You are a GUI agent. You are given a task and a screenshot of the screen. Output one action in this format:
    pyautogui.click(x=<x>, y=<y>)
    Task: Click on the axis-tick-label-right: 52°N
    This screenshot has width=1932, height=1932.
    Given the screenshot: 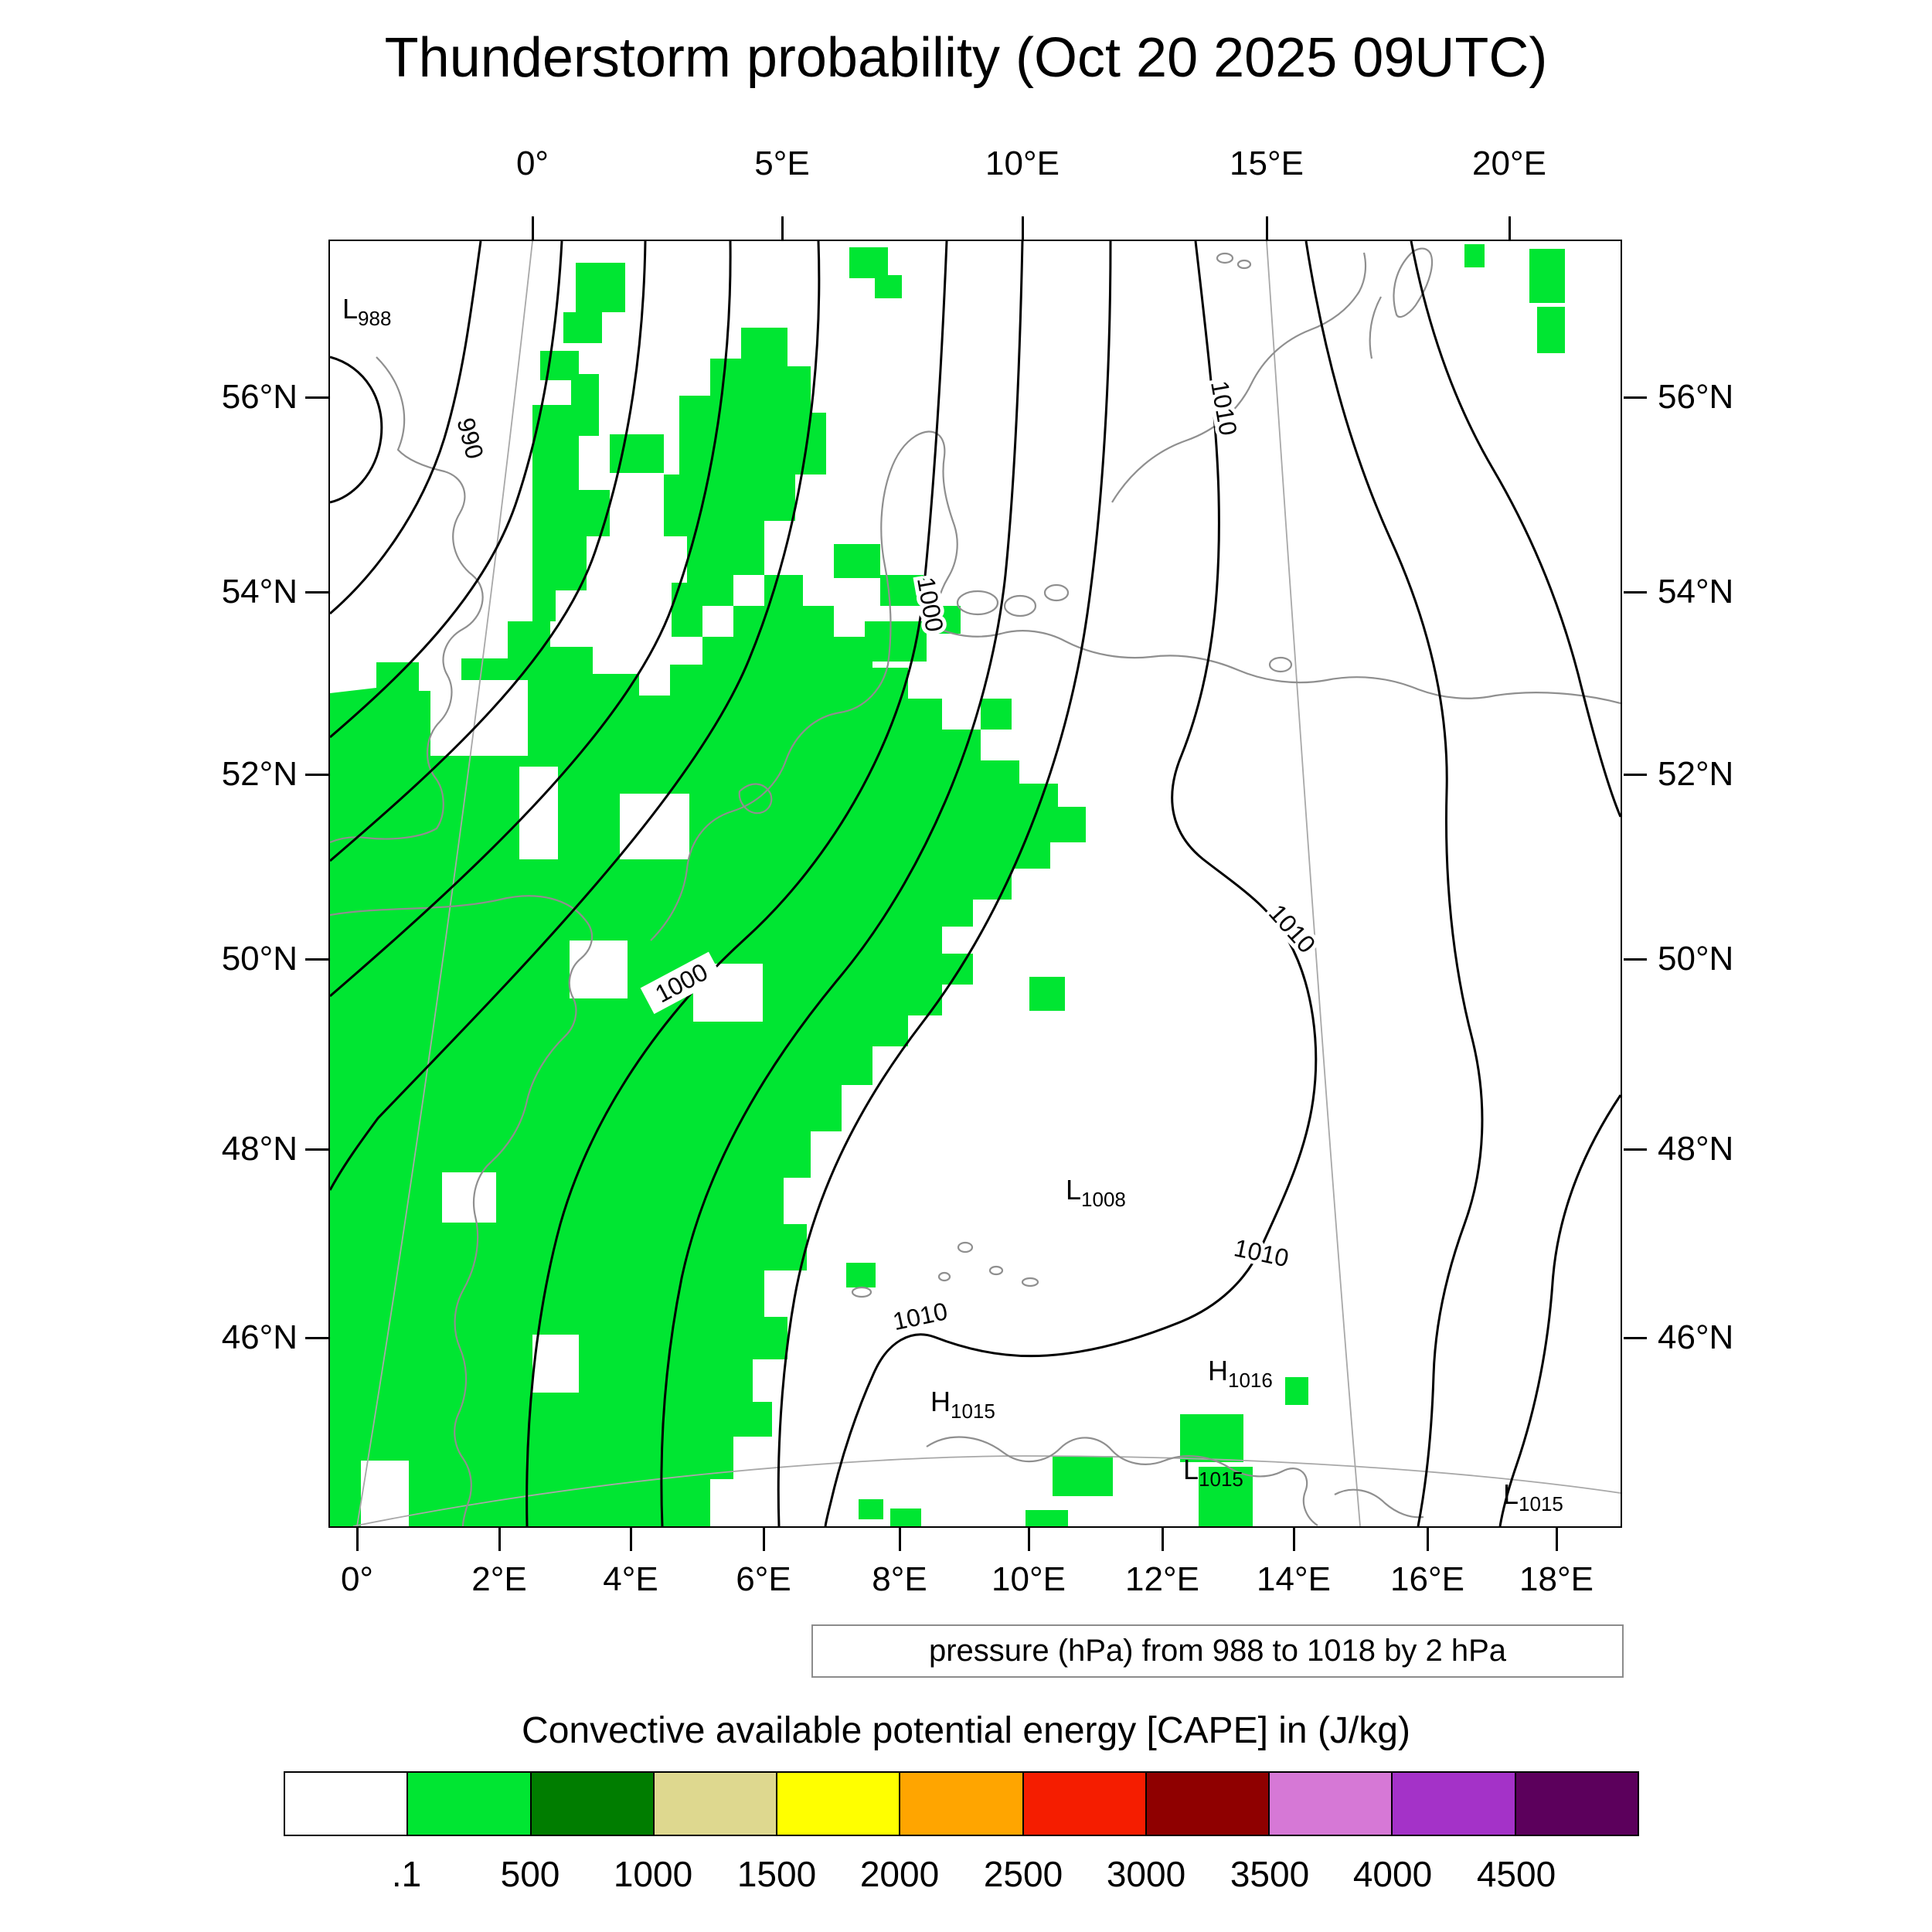 What is the action you would take?
    pyautogui.click(x=1696, y=774)
    